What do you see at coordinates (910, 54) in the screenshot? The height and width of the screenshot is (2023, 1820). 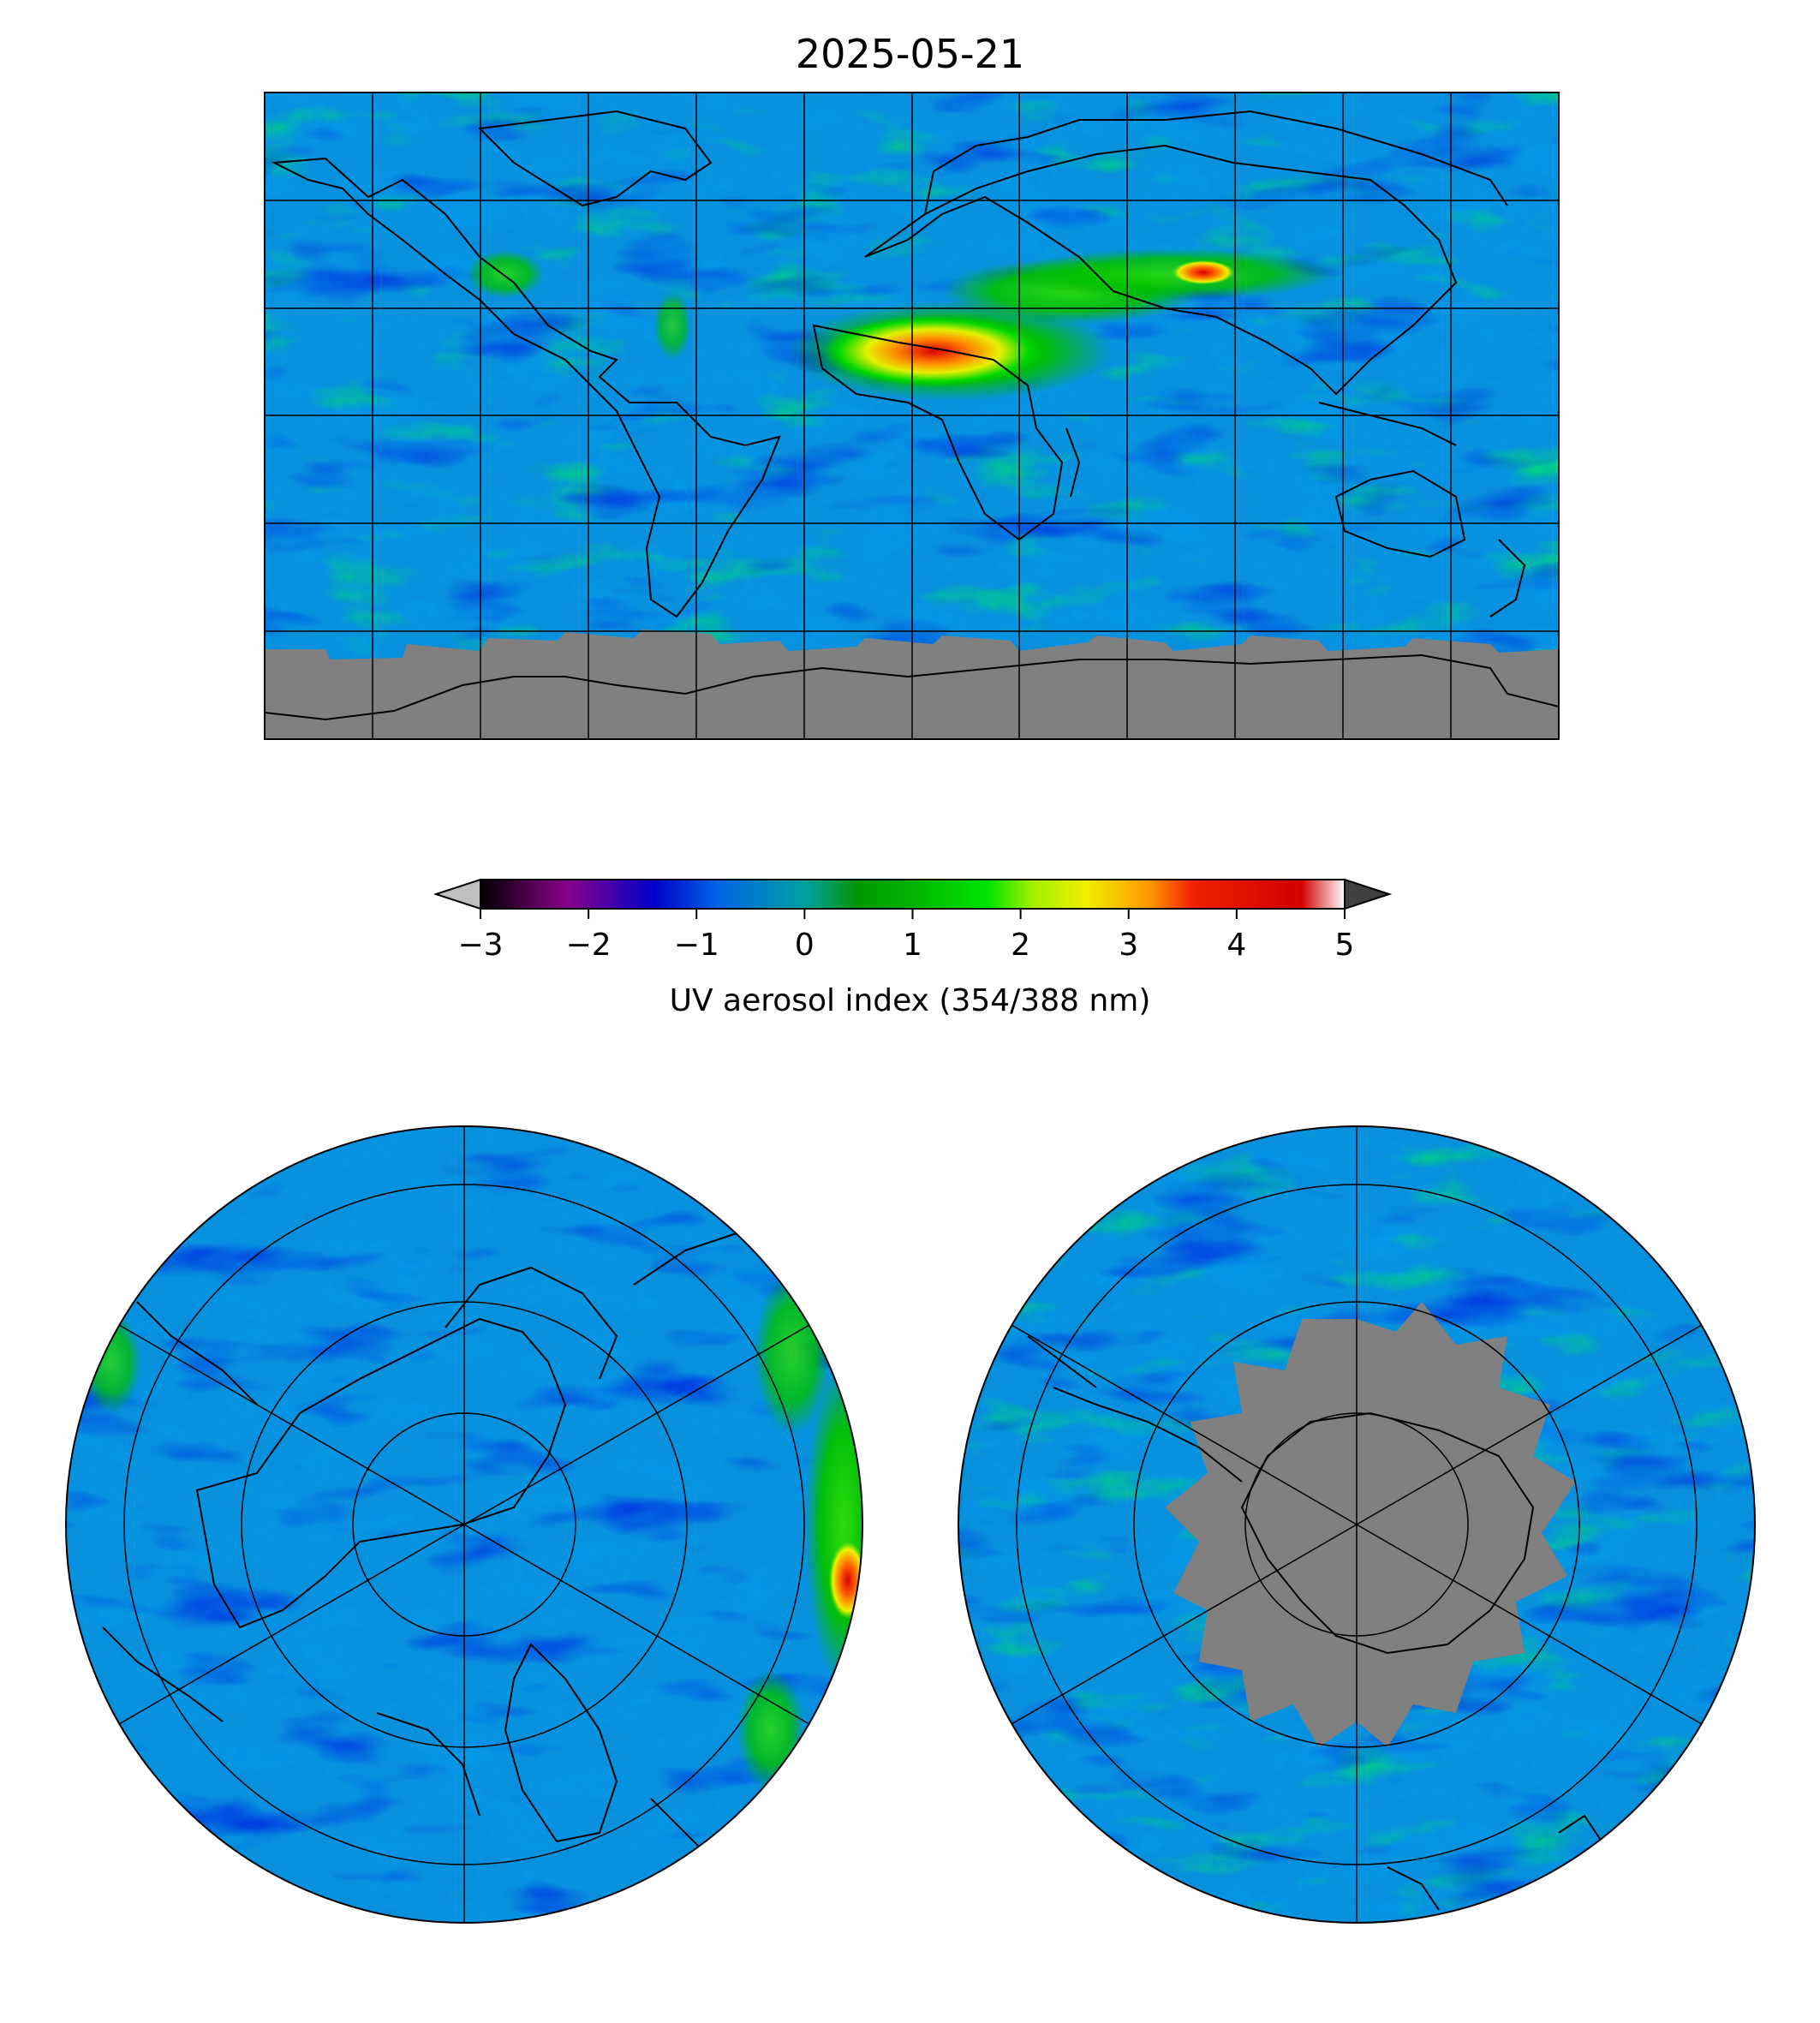 I see `figure-title: 2025-05-21` at bounding box center [910, 54].